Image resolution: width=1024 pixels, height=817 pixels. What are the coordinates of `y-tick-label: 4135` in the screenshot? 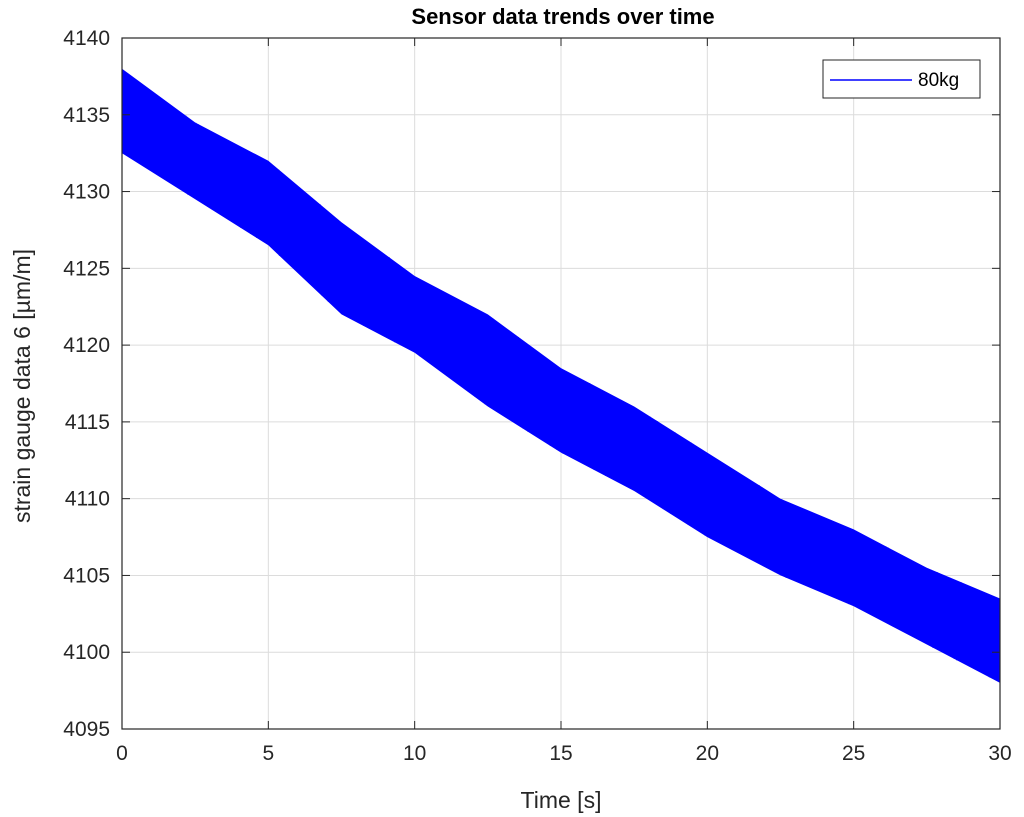 It's located at (86, 115).